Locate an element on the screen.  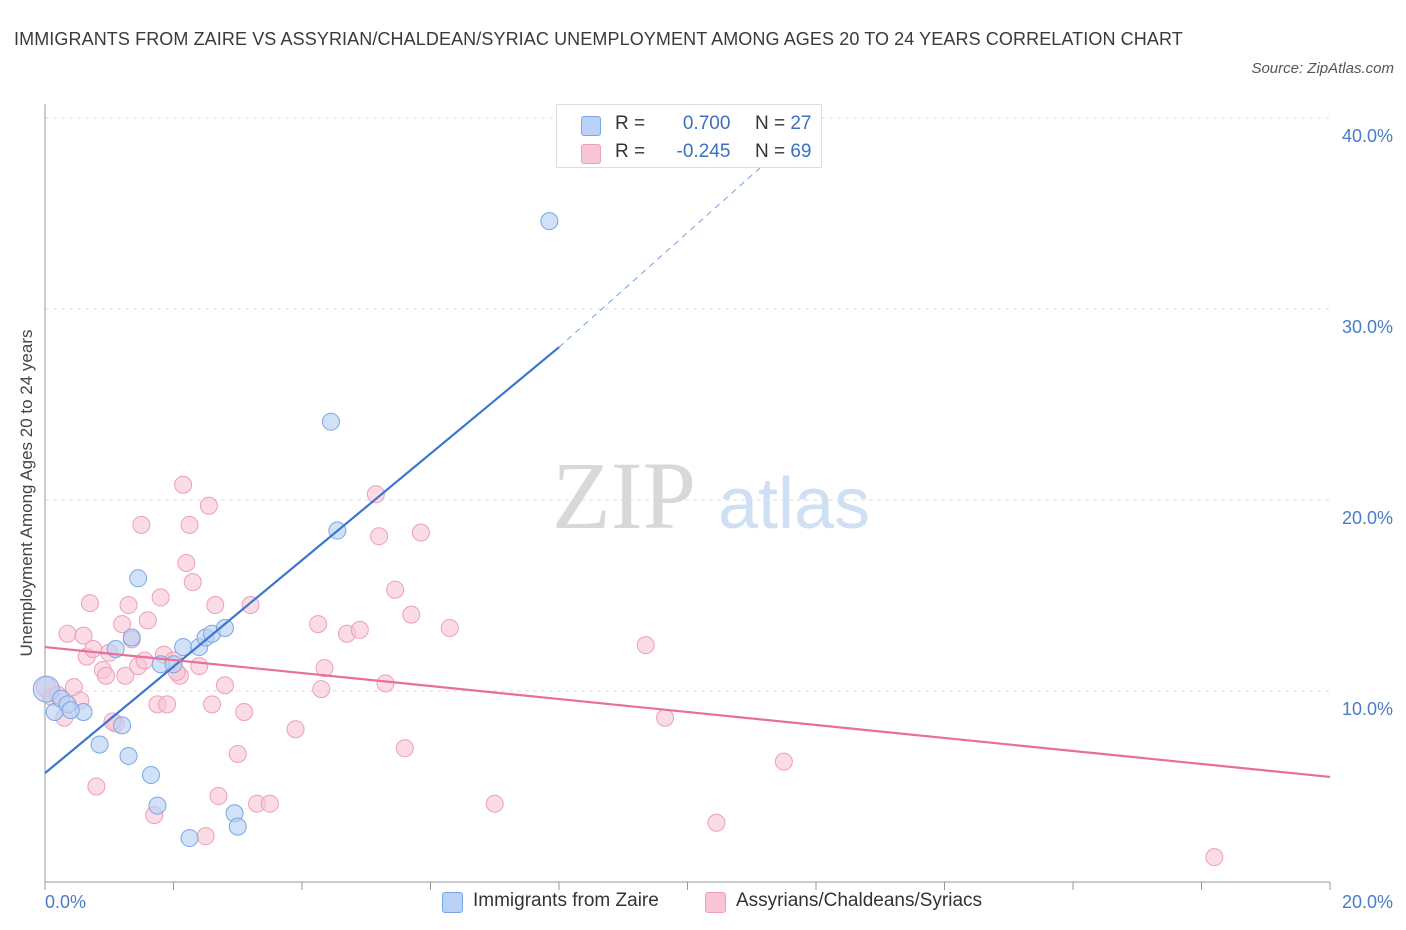
series-name-assyrians: Assyrians/Chaldeans/Syriacs is located at coordinates (859, 900).